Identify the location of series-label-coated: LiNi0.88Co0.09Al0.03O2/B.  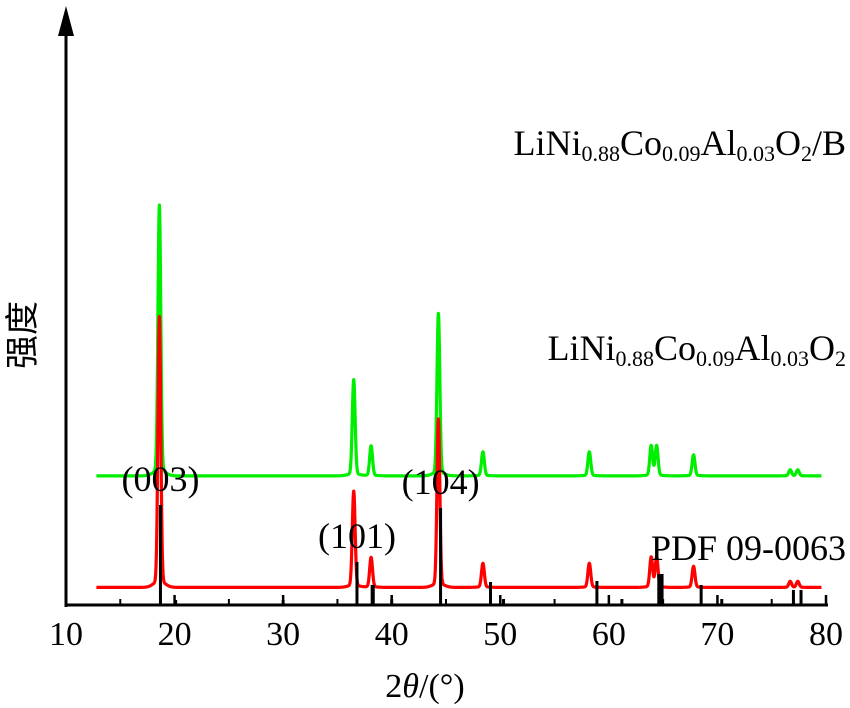
(680, 144).